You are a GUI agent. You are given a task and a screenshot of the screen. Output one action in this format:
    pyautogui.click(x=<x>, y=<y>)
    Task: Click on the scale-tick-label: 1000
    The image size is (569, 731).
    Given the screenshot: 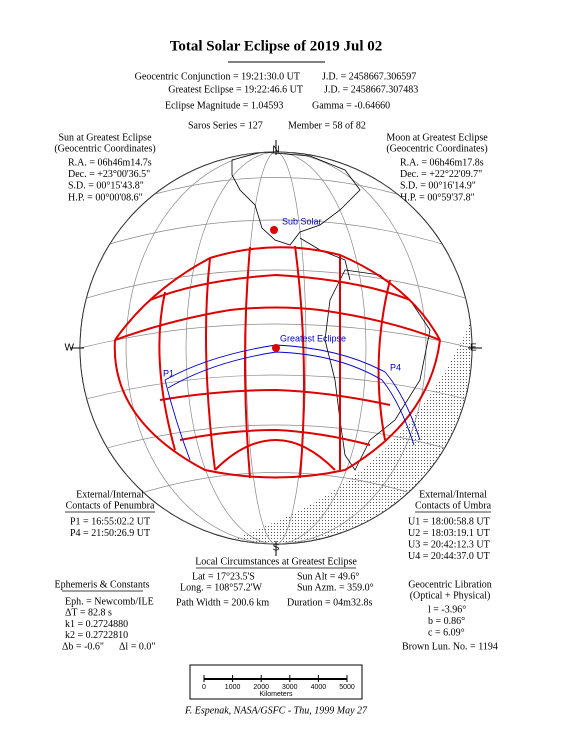 What is the action you would take?
    pyautogui.click(x=233, y=687)
    